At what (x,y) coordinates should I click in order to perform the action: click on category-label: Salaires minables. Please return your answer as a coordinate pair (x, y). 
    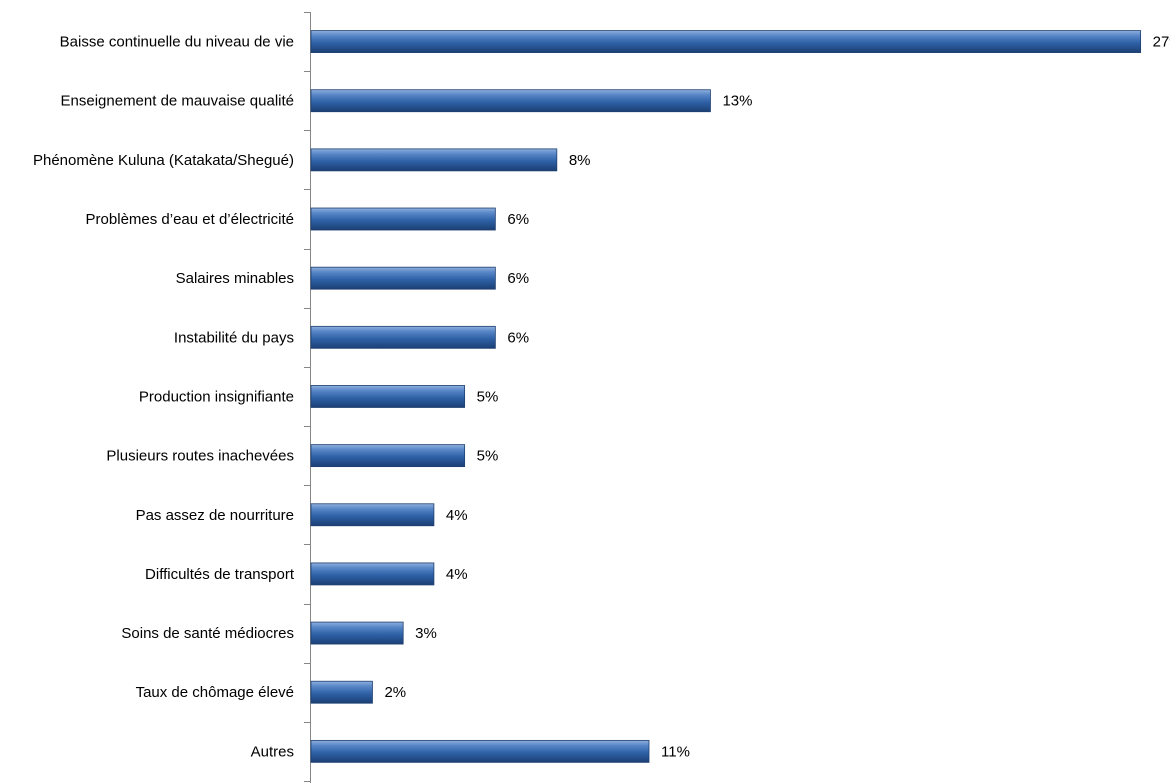
    Looking at the image, I should click on (235, 278).